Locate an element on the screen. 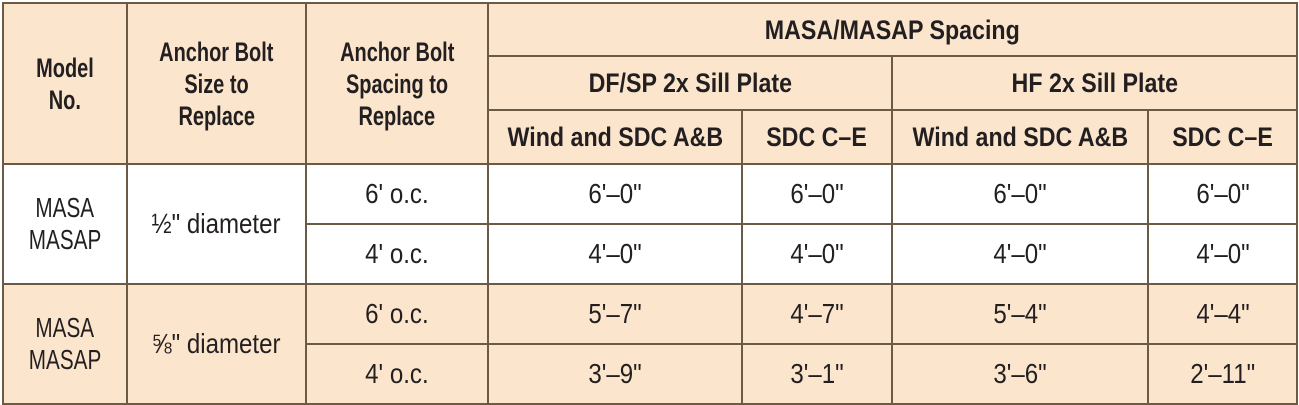 This screenshot has height=405, width=1299. hf-wind-value: 4'–0" is located at coordinates (1020, 253).